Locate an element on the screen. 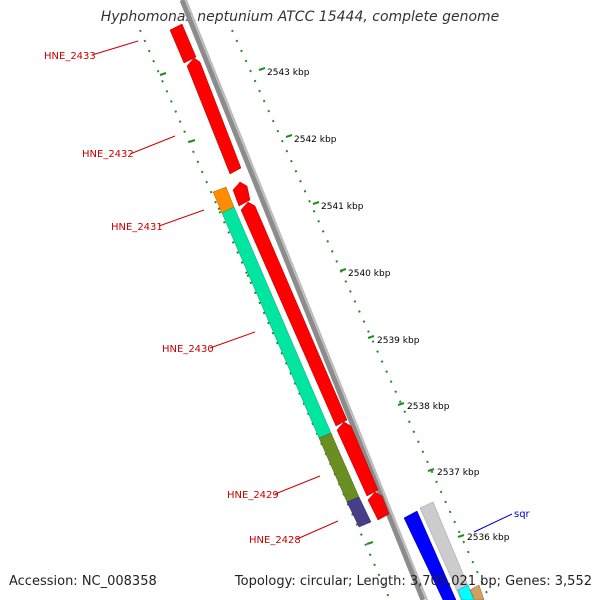 The width and height of the screenshot is (600, 600). gene-label: HNE_2432 is located at coordinates (108, 154).